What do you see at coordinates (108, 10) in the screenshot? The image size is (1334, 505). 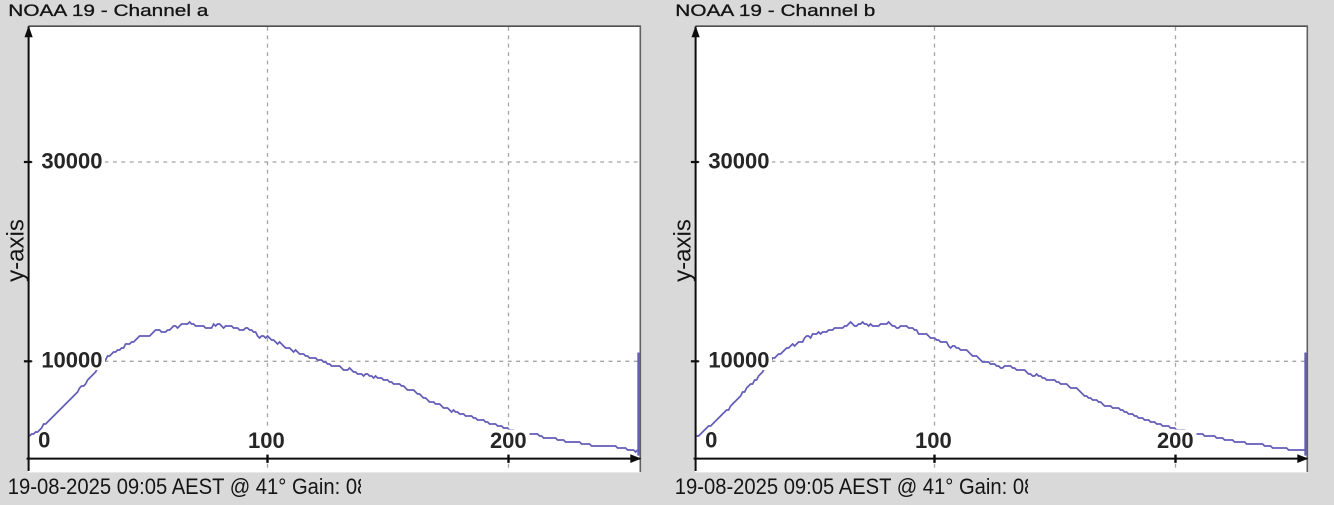 I see `svg-text: NOAA 19 - Channel a` at bounding box center [108, 10].